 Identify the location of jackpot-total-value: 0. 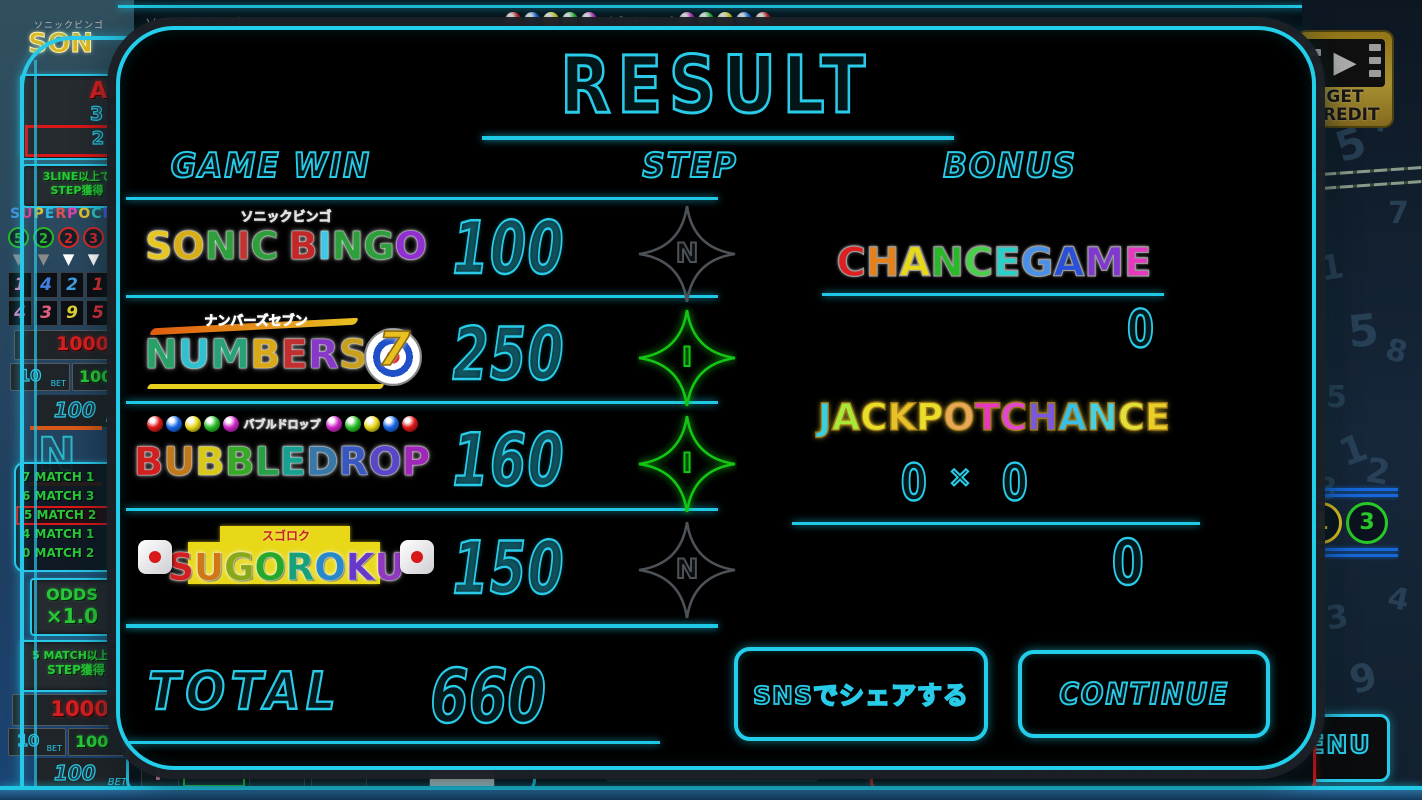
(1128, 562).